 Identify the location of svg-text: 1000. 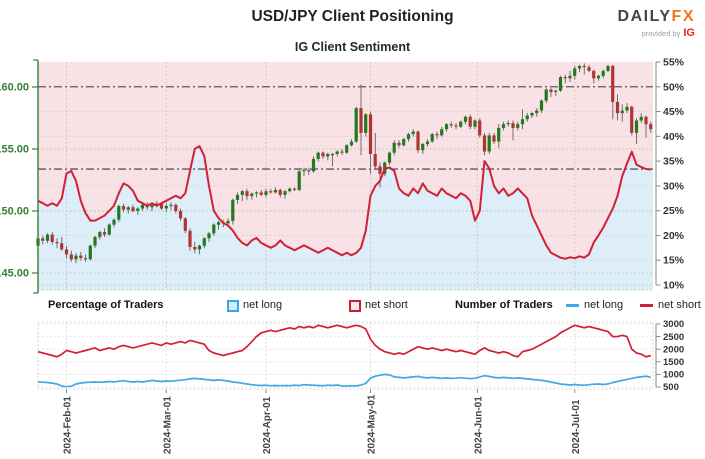
(673, 375).